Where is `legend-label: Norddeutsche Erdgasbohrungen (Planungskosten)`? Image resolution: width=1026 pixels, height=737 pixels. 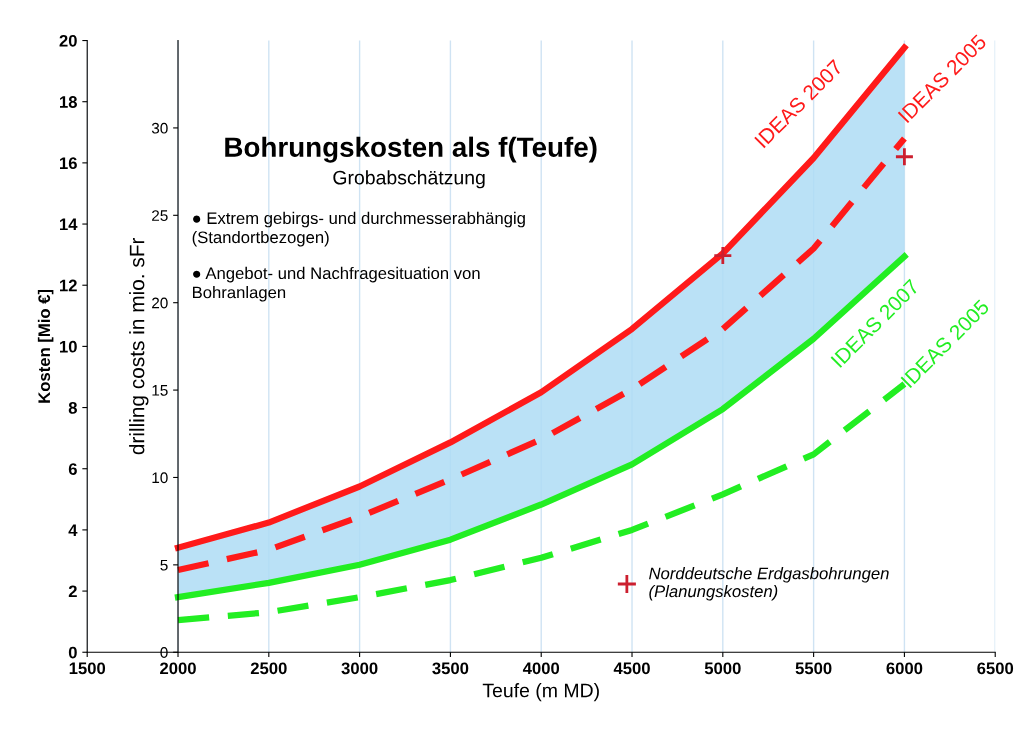 legend-label: Norddeutsche Erdgasbohrungen (Planungskosten) is located at coordinates (769, 584).